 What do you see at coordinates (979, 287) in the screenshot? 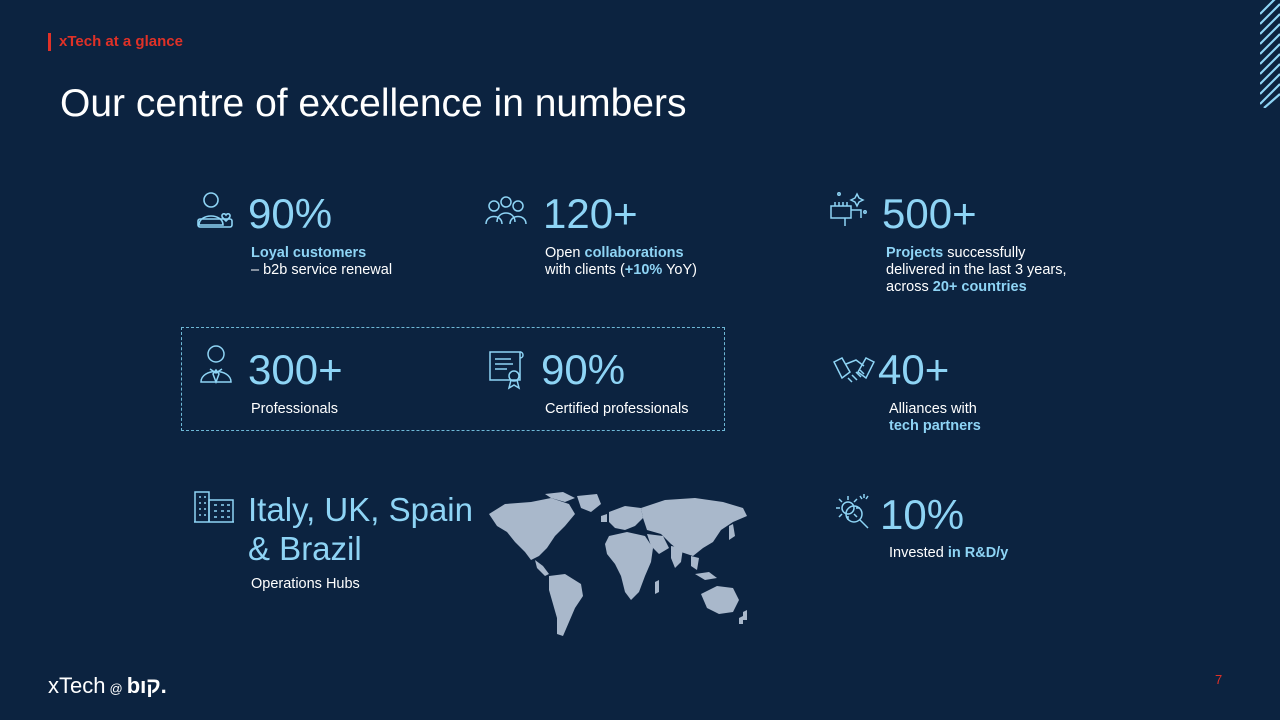
I see `stat-line3-hl-projects: 20+ countries` at bounding box center [979, 287].